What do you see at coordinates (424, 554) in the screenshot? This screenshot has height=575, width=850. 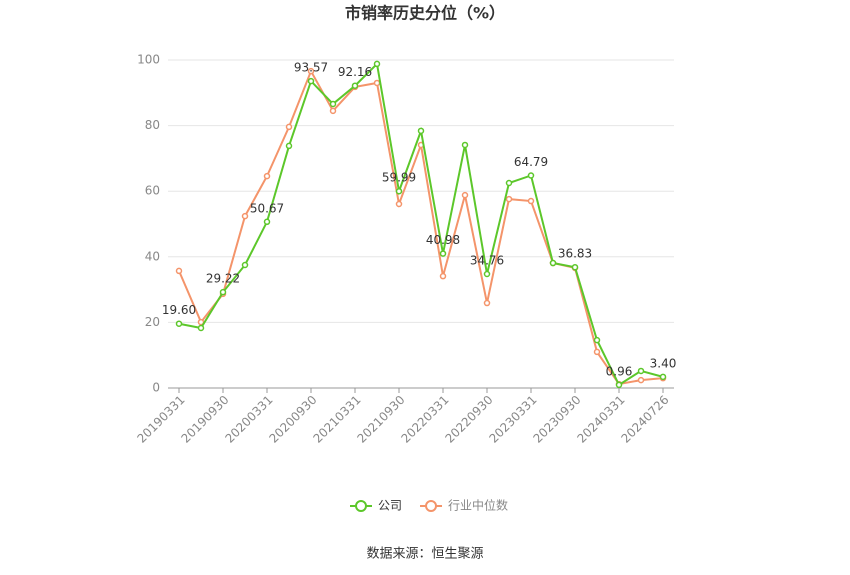 I see `source-note: 数据来源：恒生聚源` at bounding box center [424, 554].